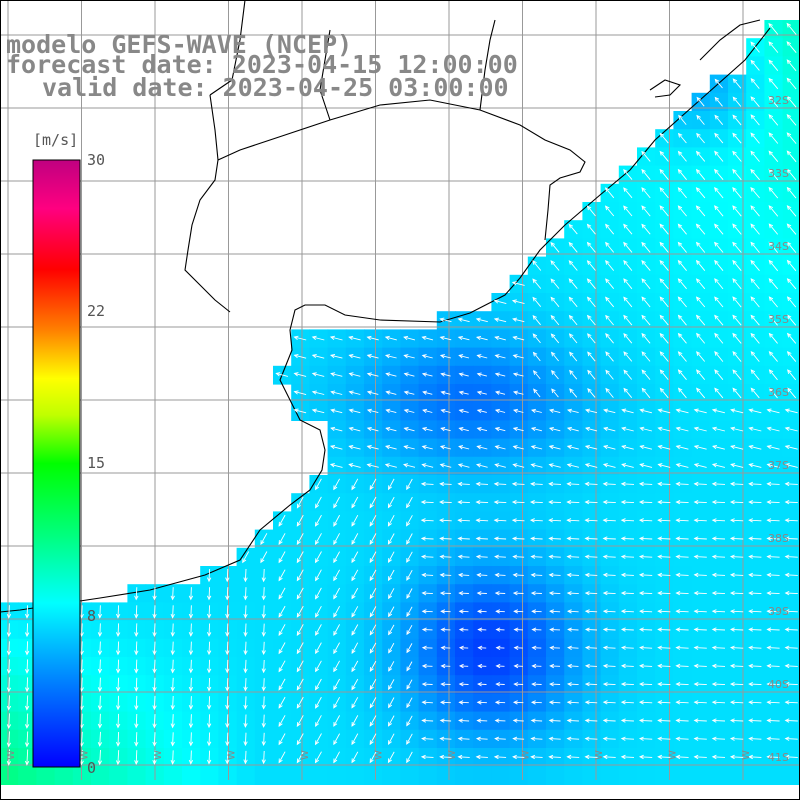 The image size is (800, 800). I want to click on colorbar-tick-0: 0, so click(92, 768).